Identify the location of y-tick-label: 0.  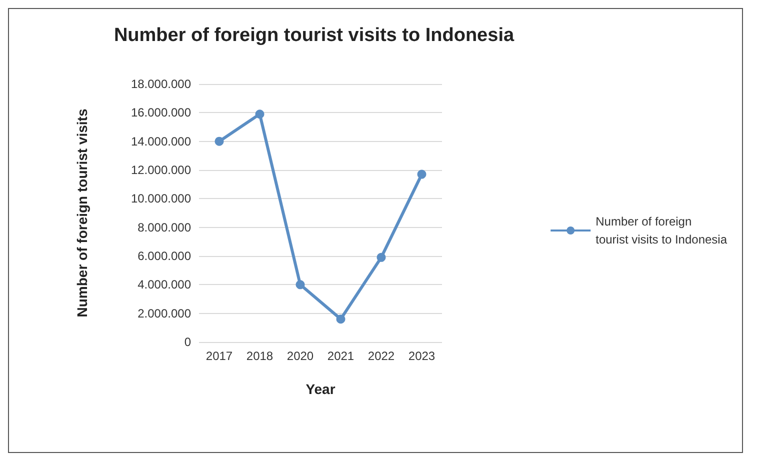
(188, 342).